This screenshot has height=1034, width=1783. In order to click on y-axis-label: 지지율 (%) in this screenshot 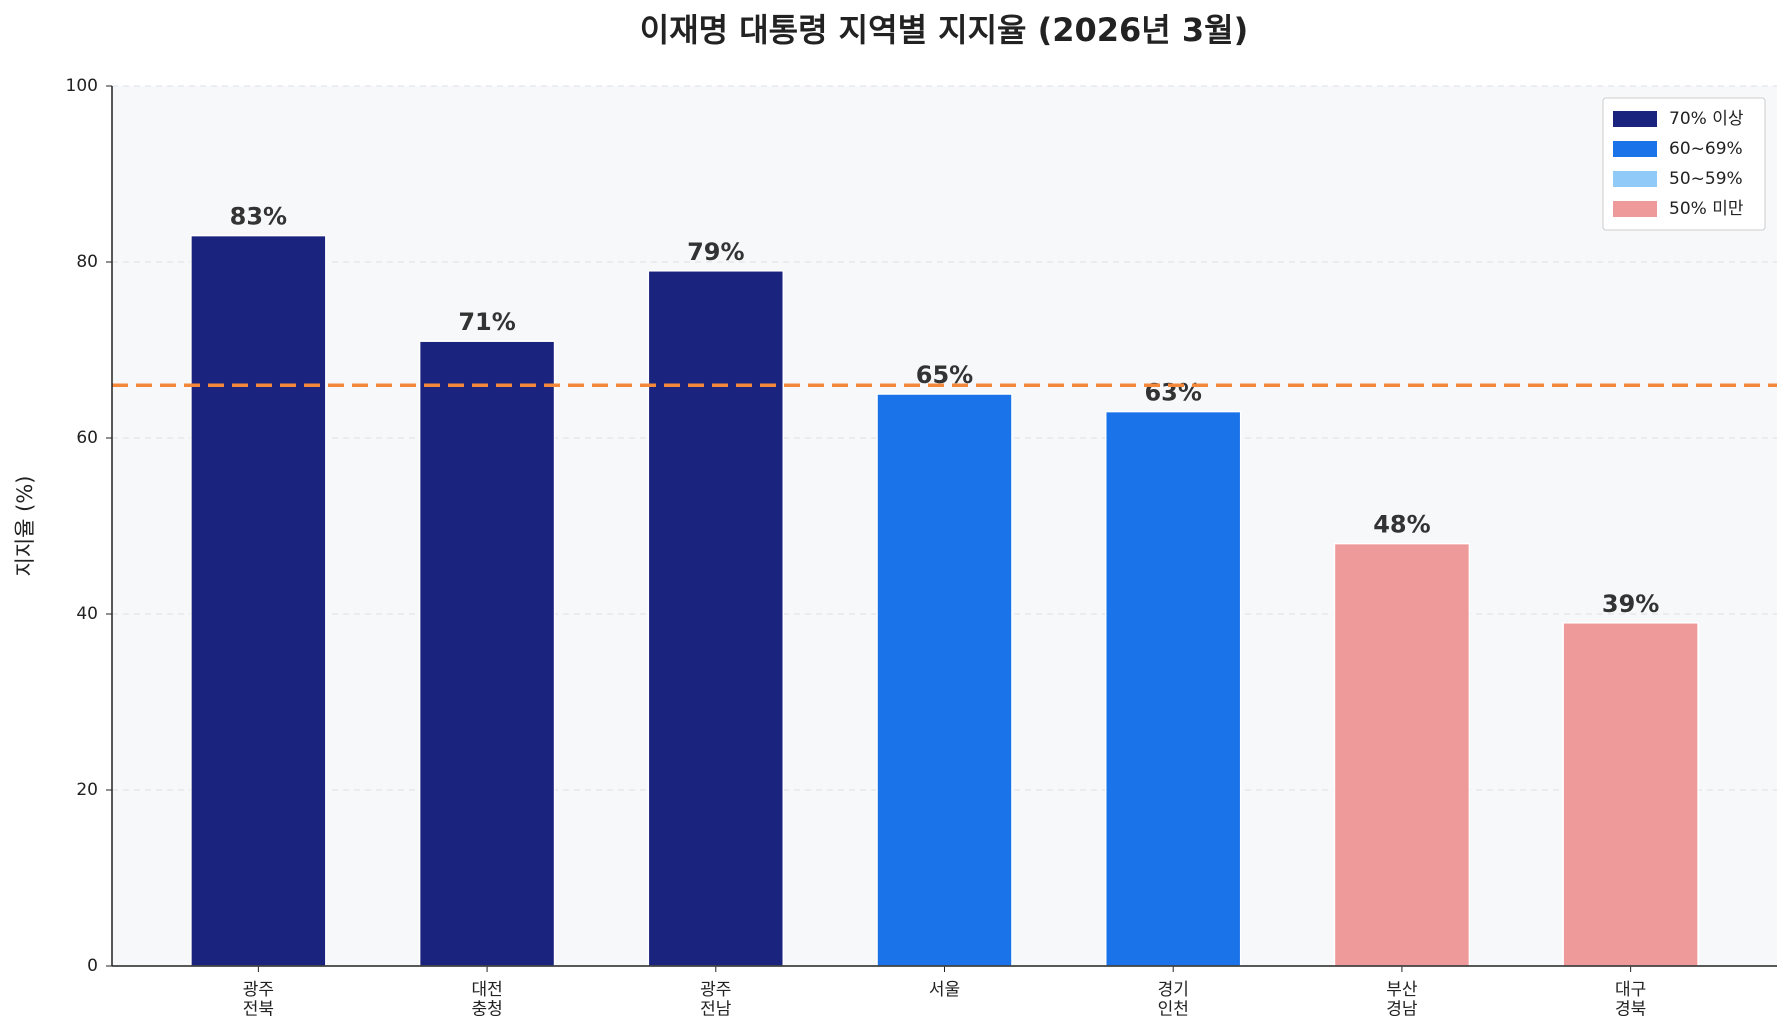, I will do `click(25, 526)`.